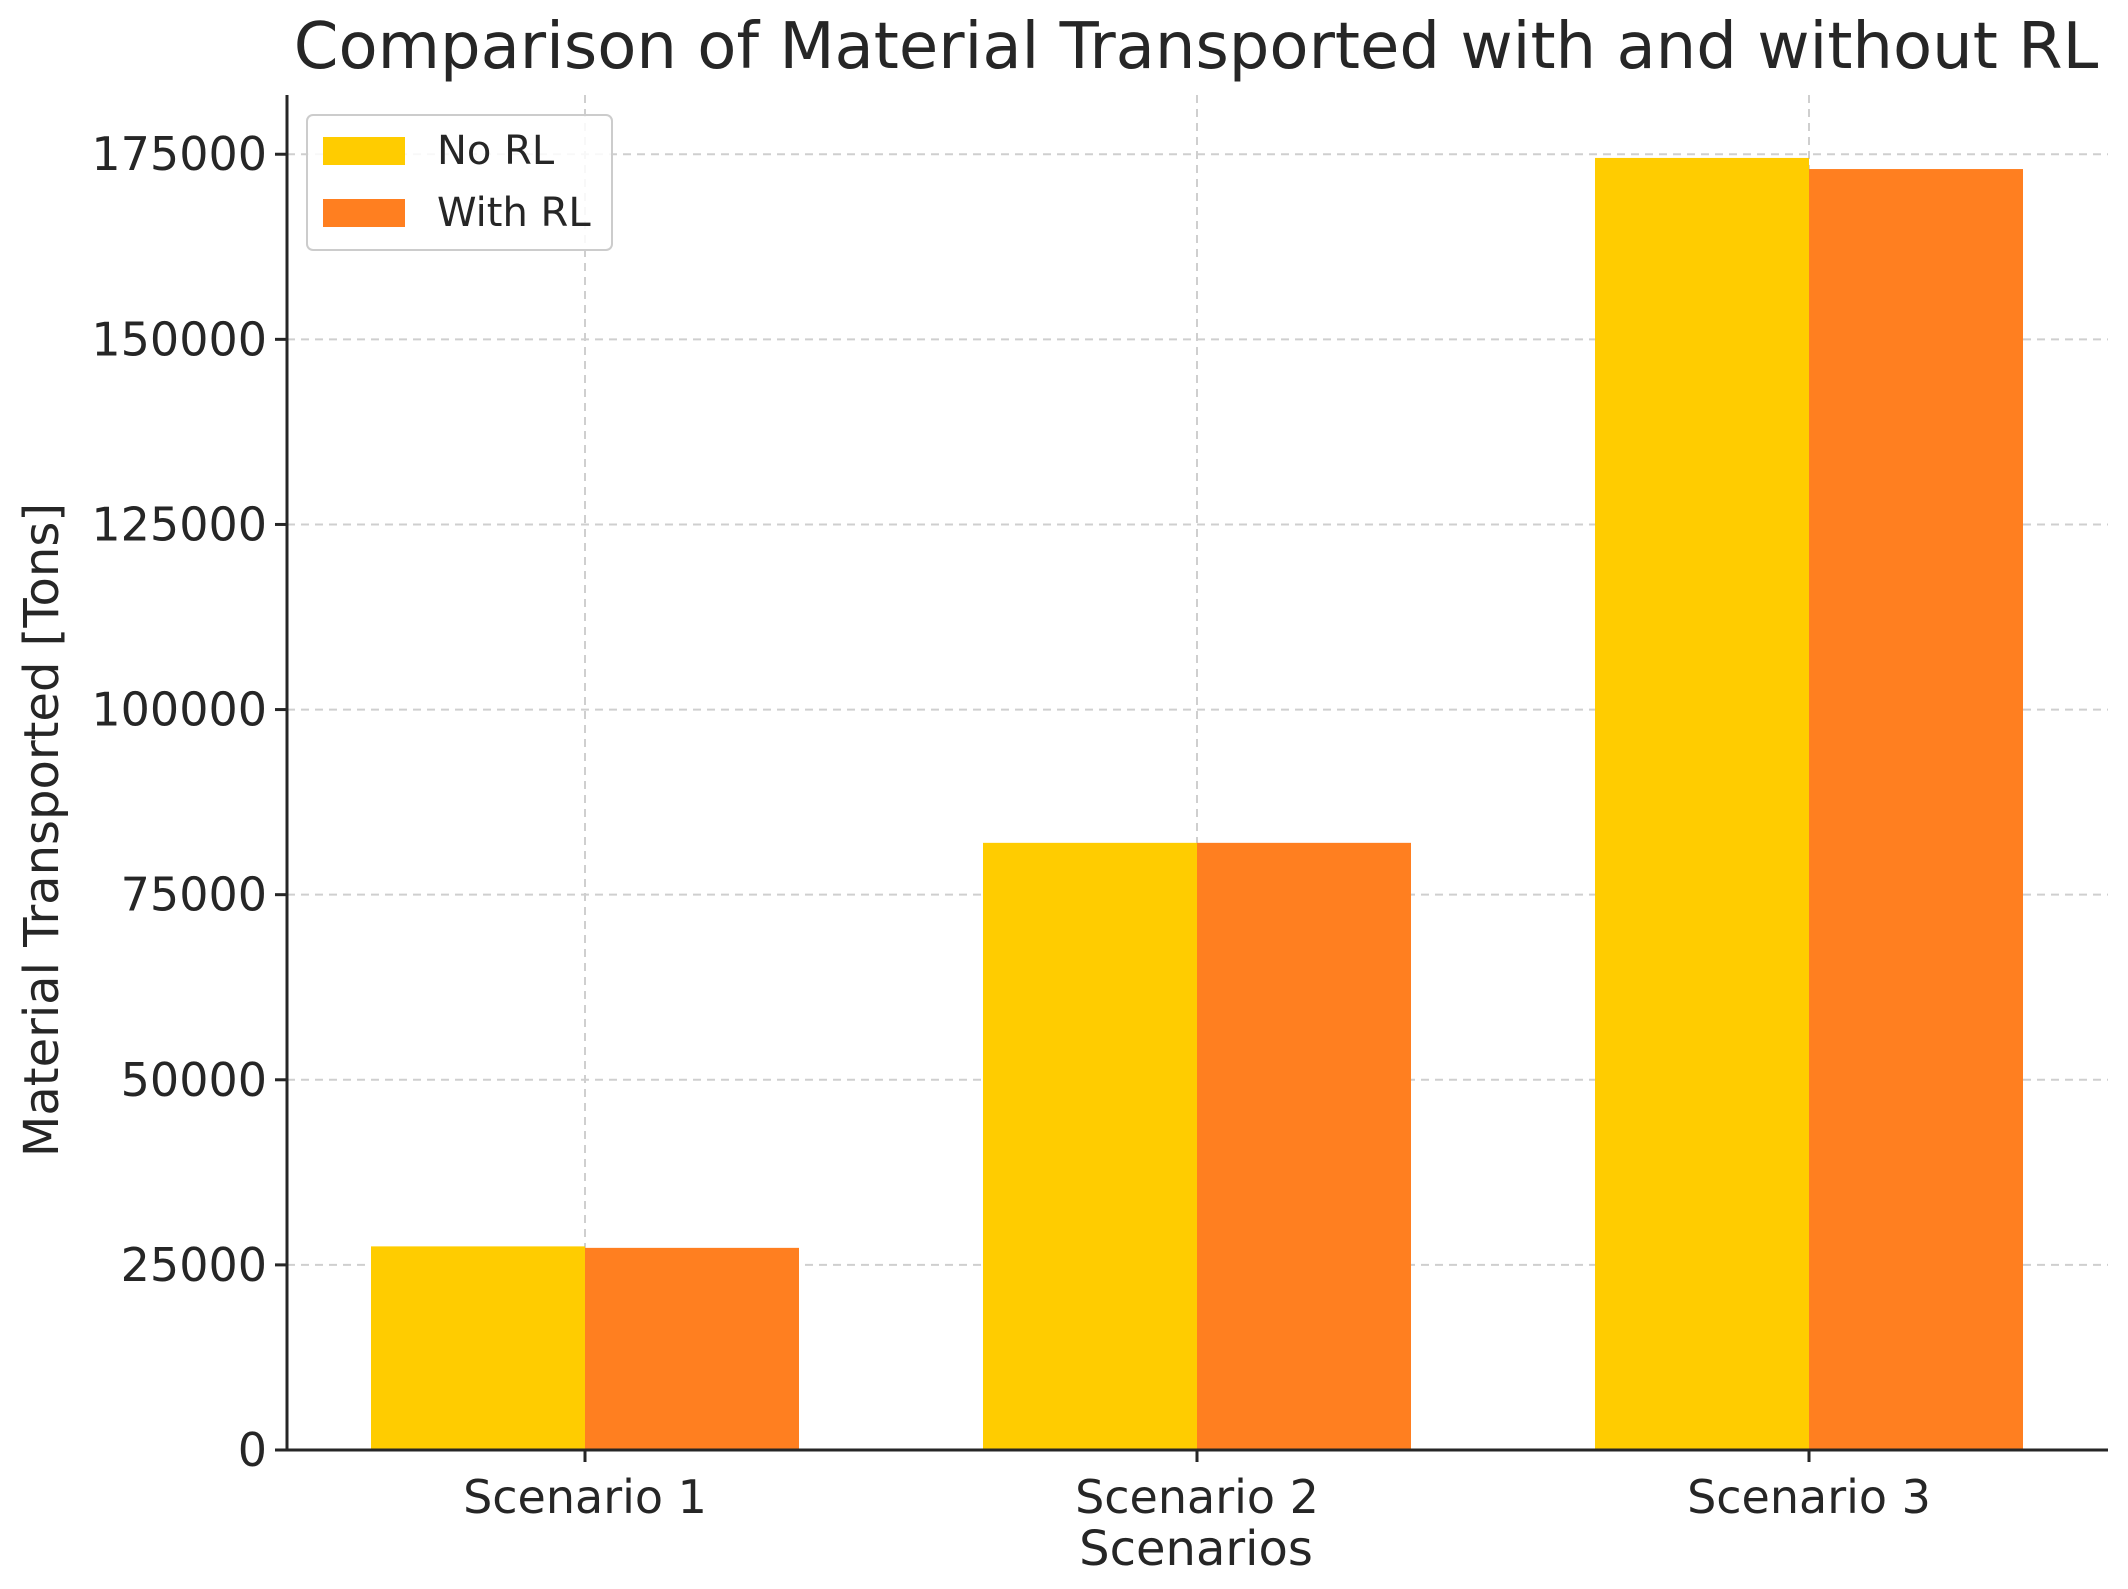  Describe the element at coordinates (179, 710) in the screenshot. I see `y-tick-label: 100000` at that location.